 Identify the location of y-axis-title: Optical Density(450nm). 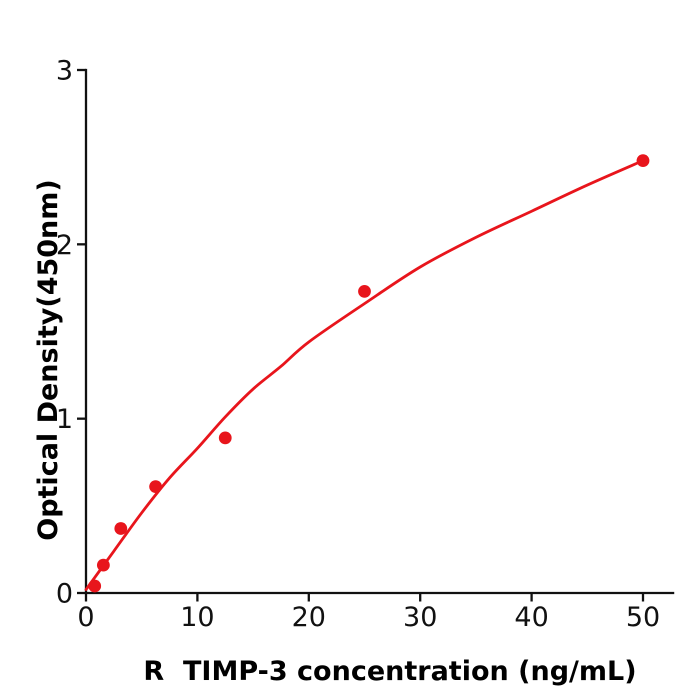
(48, 360).